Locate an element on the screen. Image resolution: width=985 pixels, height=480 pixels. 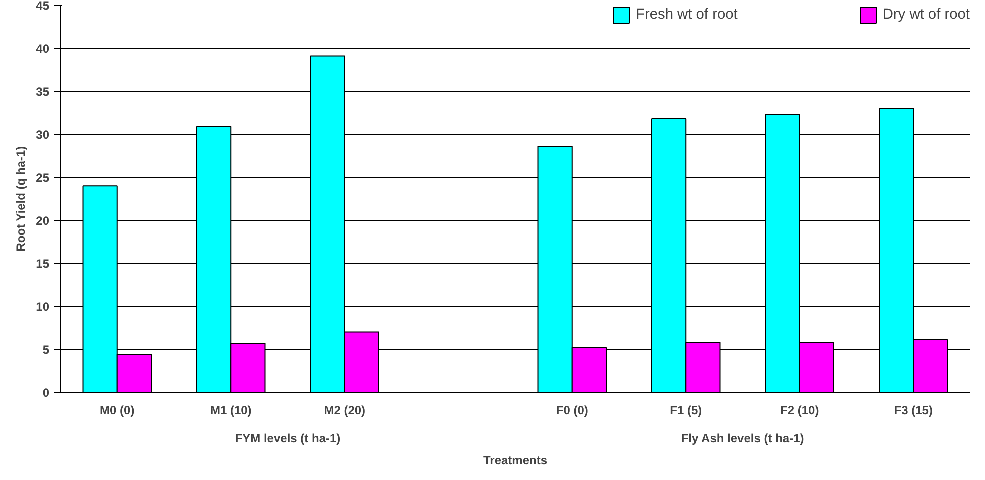
x-tick-label: F1 (5) is located at coordinates (686, 411).